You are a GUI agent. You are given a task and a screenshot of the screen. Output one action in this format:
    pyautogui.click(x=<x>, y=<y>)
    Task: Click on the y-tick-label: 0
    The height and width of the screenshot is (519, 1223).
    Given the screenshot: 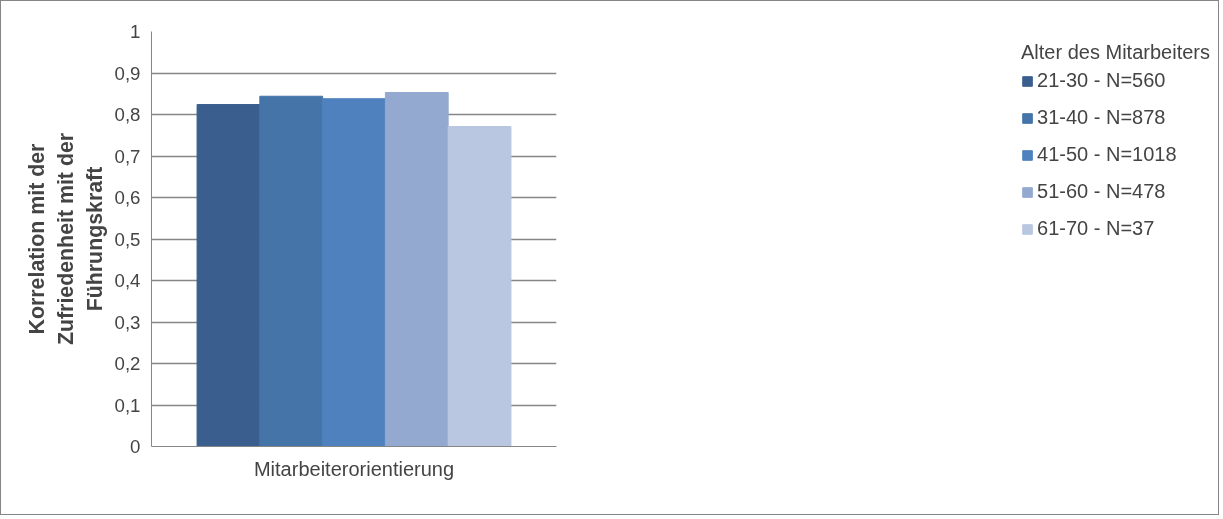 What is the action you would take?
    pyautogui.click(x=135, y=446)
    